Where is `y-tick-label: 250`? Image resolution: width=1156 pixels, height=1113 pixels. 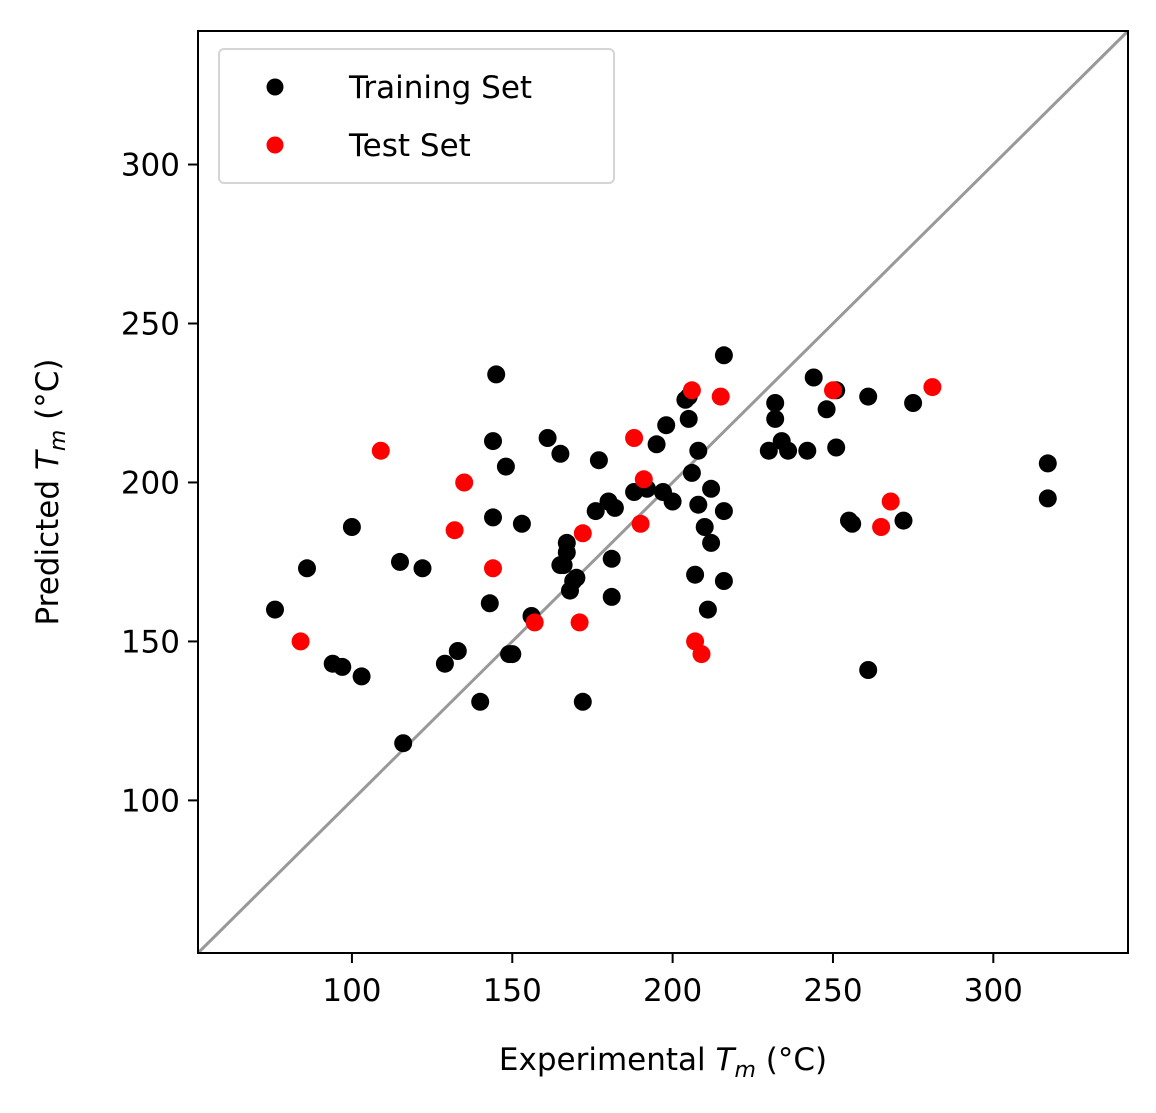 y-tick-label: 250 is located at coordinates (150, 324).